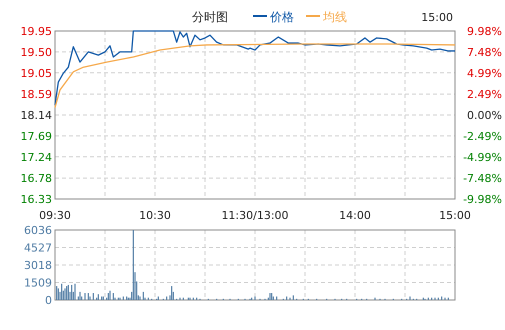 Image resolution: width=505 pixels, height=330 pixels. What do you see at coordinates (38, 230) in the screenshot?
I see `y-tick-label: 6036` at bounding box center [38, 230].